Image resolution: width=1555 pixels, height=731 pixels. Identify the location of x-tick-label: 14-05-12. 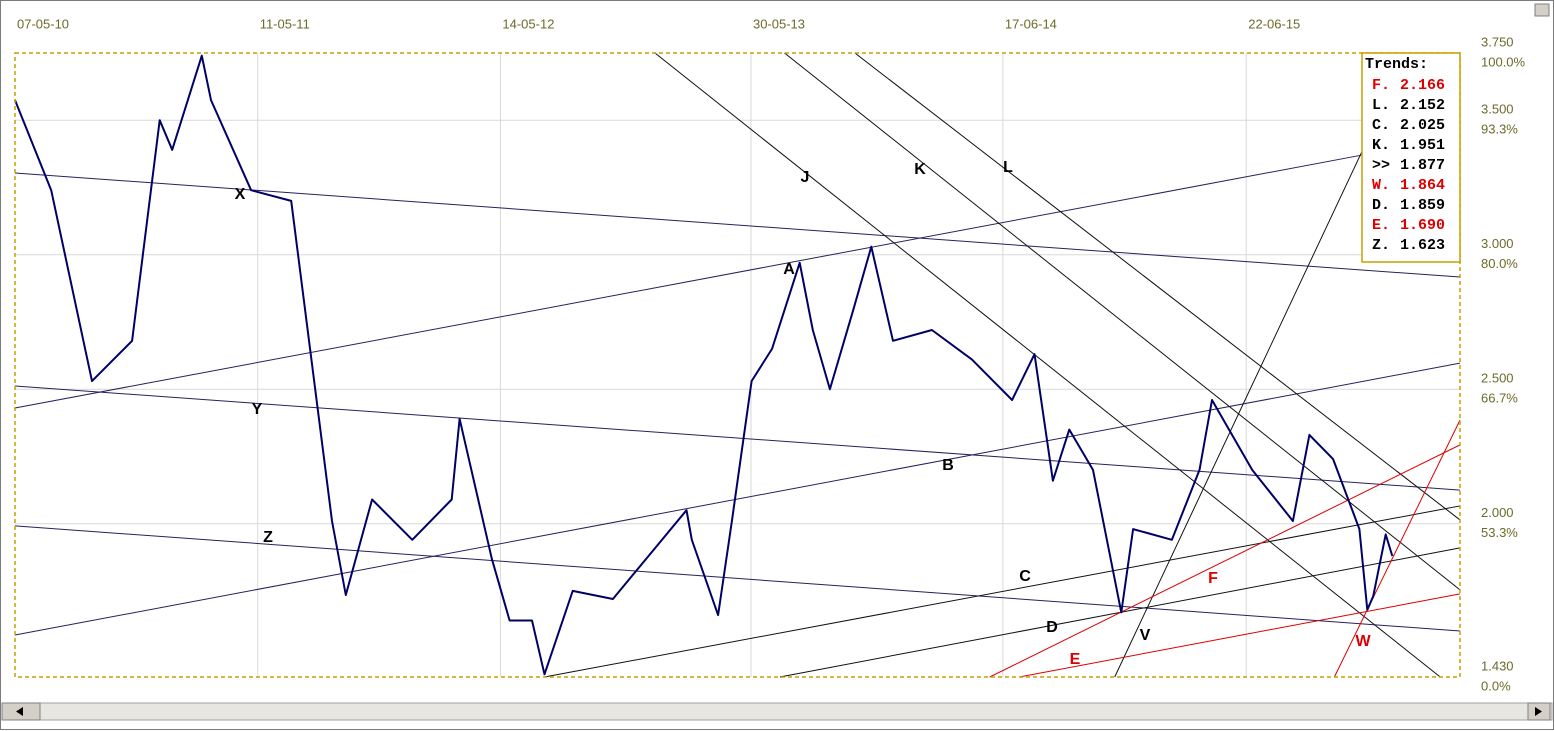
(528, 23).